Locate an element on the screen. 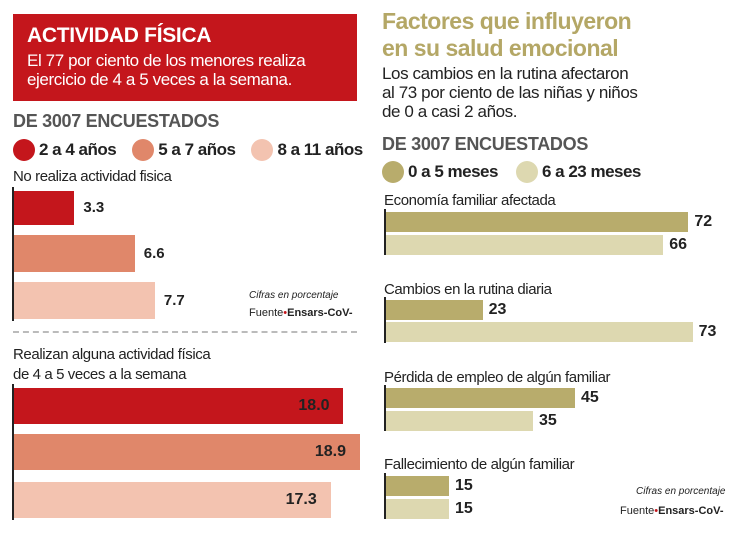 This screenshot has width=750, height=535. legend-item: 6 a 23 meses is located at coordinates (578, 172).